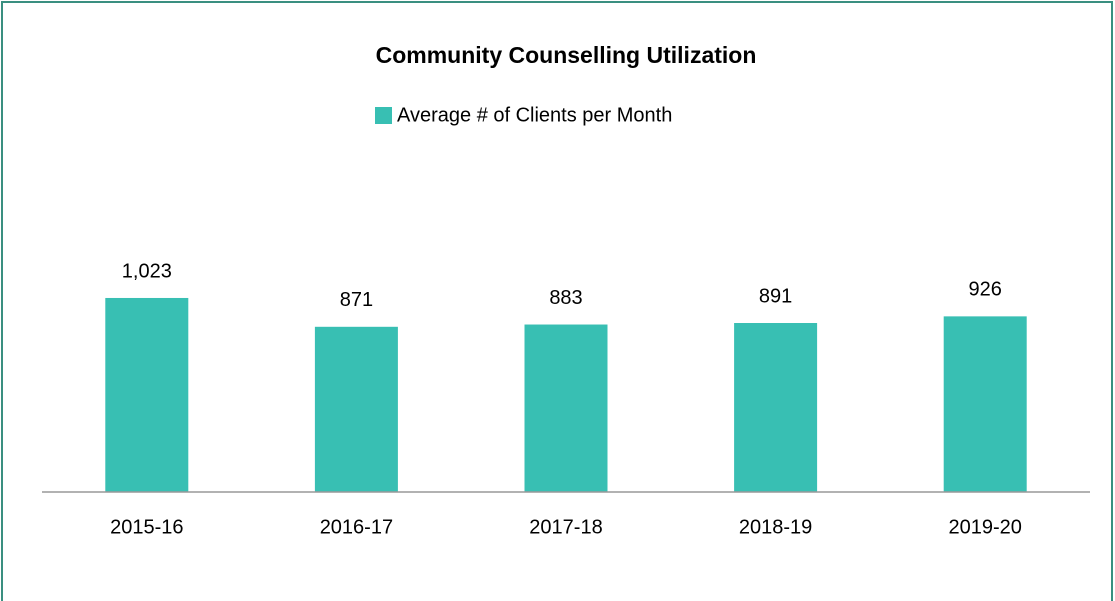 The image size is (1115, 601). I want to click on x-tick-label: 2015-16, so click(146, 527).